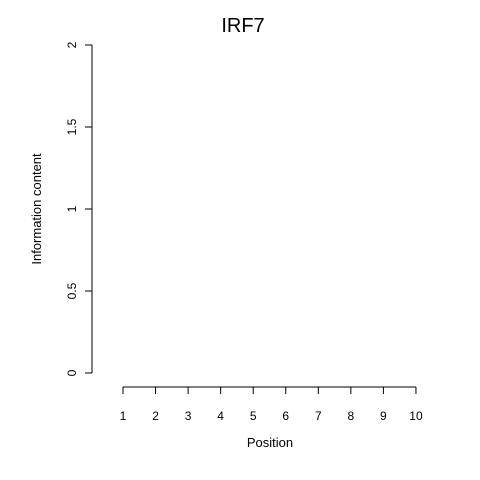 The height and width of the screenshot is (480, 480). What do you see at coordinates (242, 26) in the screenshot?
I see `chart-title: IRF7` at bounding box center [242, 26].